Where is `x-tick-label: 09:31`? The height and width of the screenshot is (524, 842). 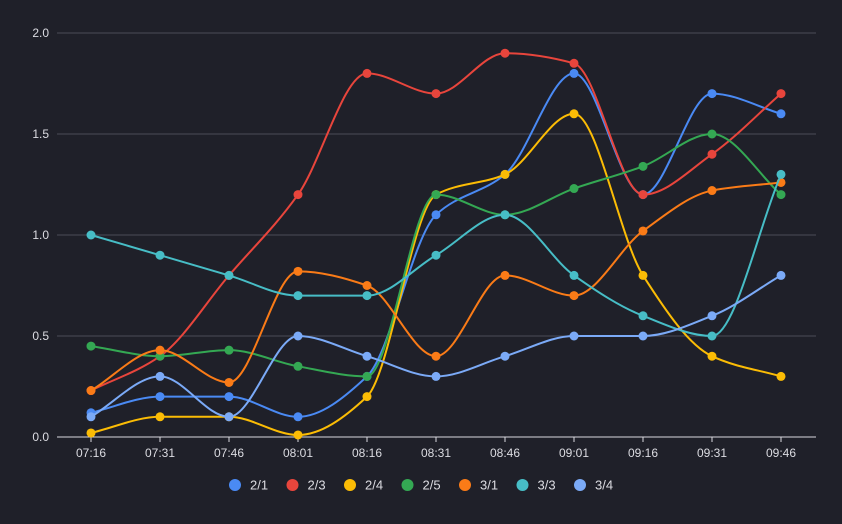 x-tick-label: 09:31 is located at coordinates (712, 453).